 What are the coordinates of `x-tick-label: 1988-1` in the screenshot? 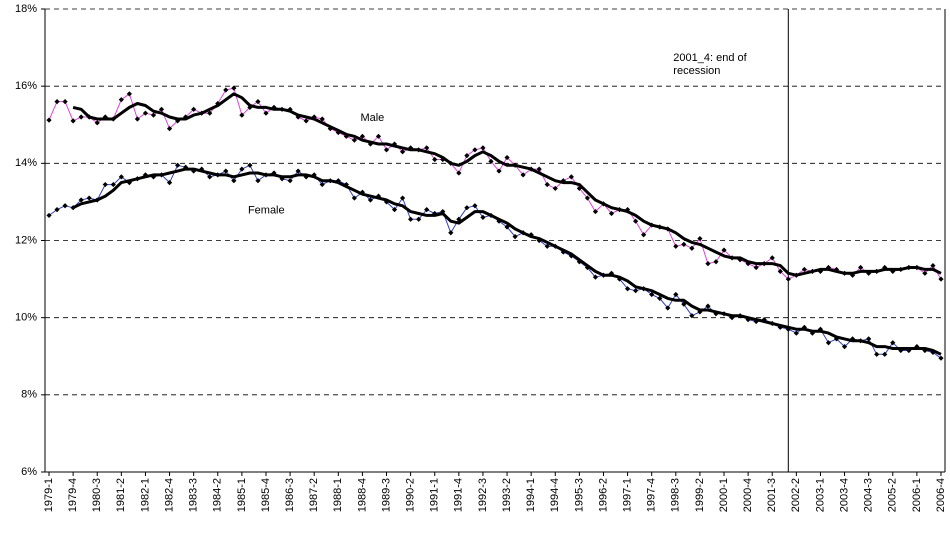 It's located at (338, 495).